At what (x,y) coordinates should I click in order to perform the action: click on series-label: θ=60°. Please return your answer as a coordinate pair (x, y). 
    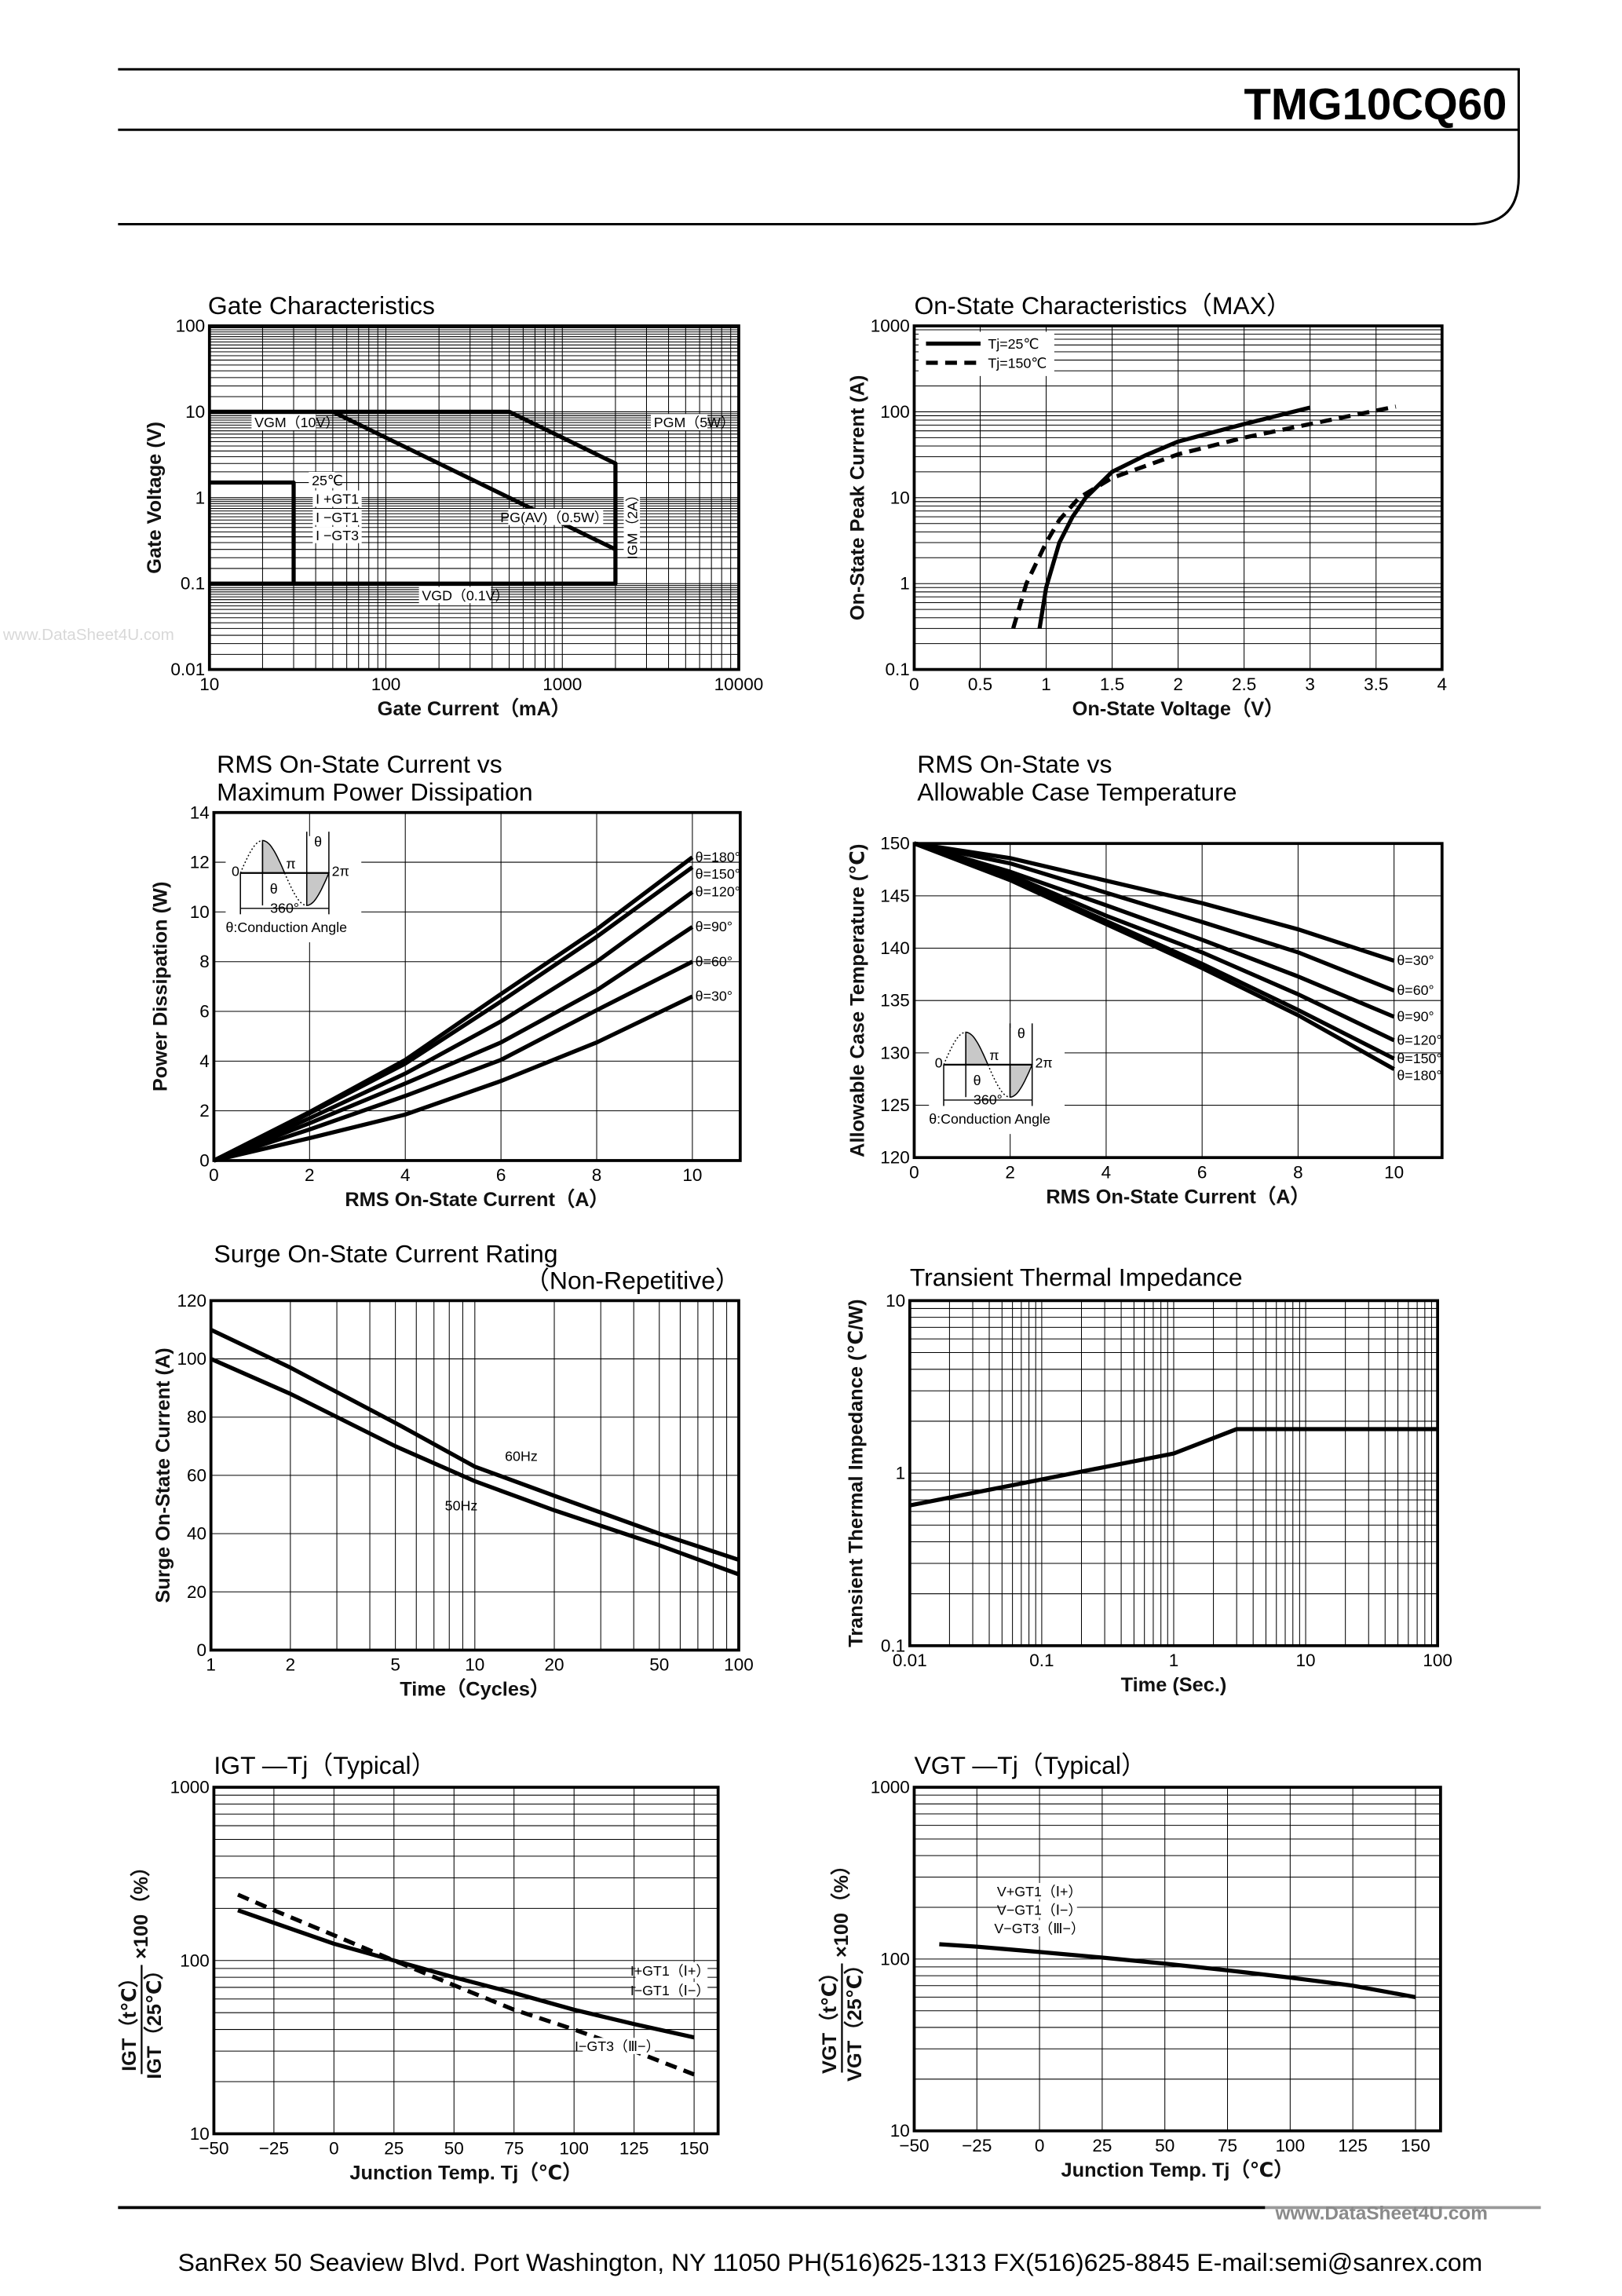
    Looking at the image, I should click on (714, 961).